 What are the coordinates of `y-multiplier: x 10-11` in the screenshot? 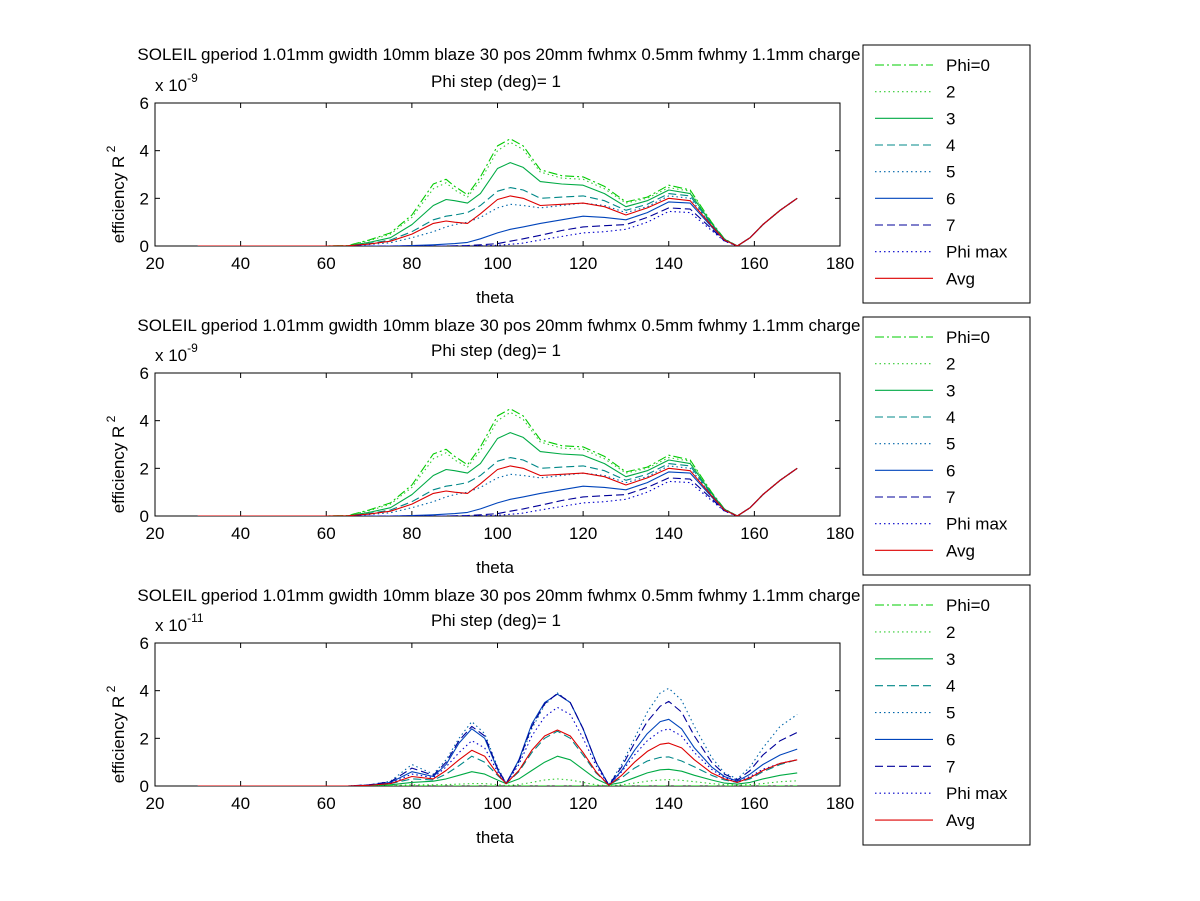 It's located at (179, 623).